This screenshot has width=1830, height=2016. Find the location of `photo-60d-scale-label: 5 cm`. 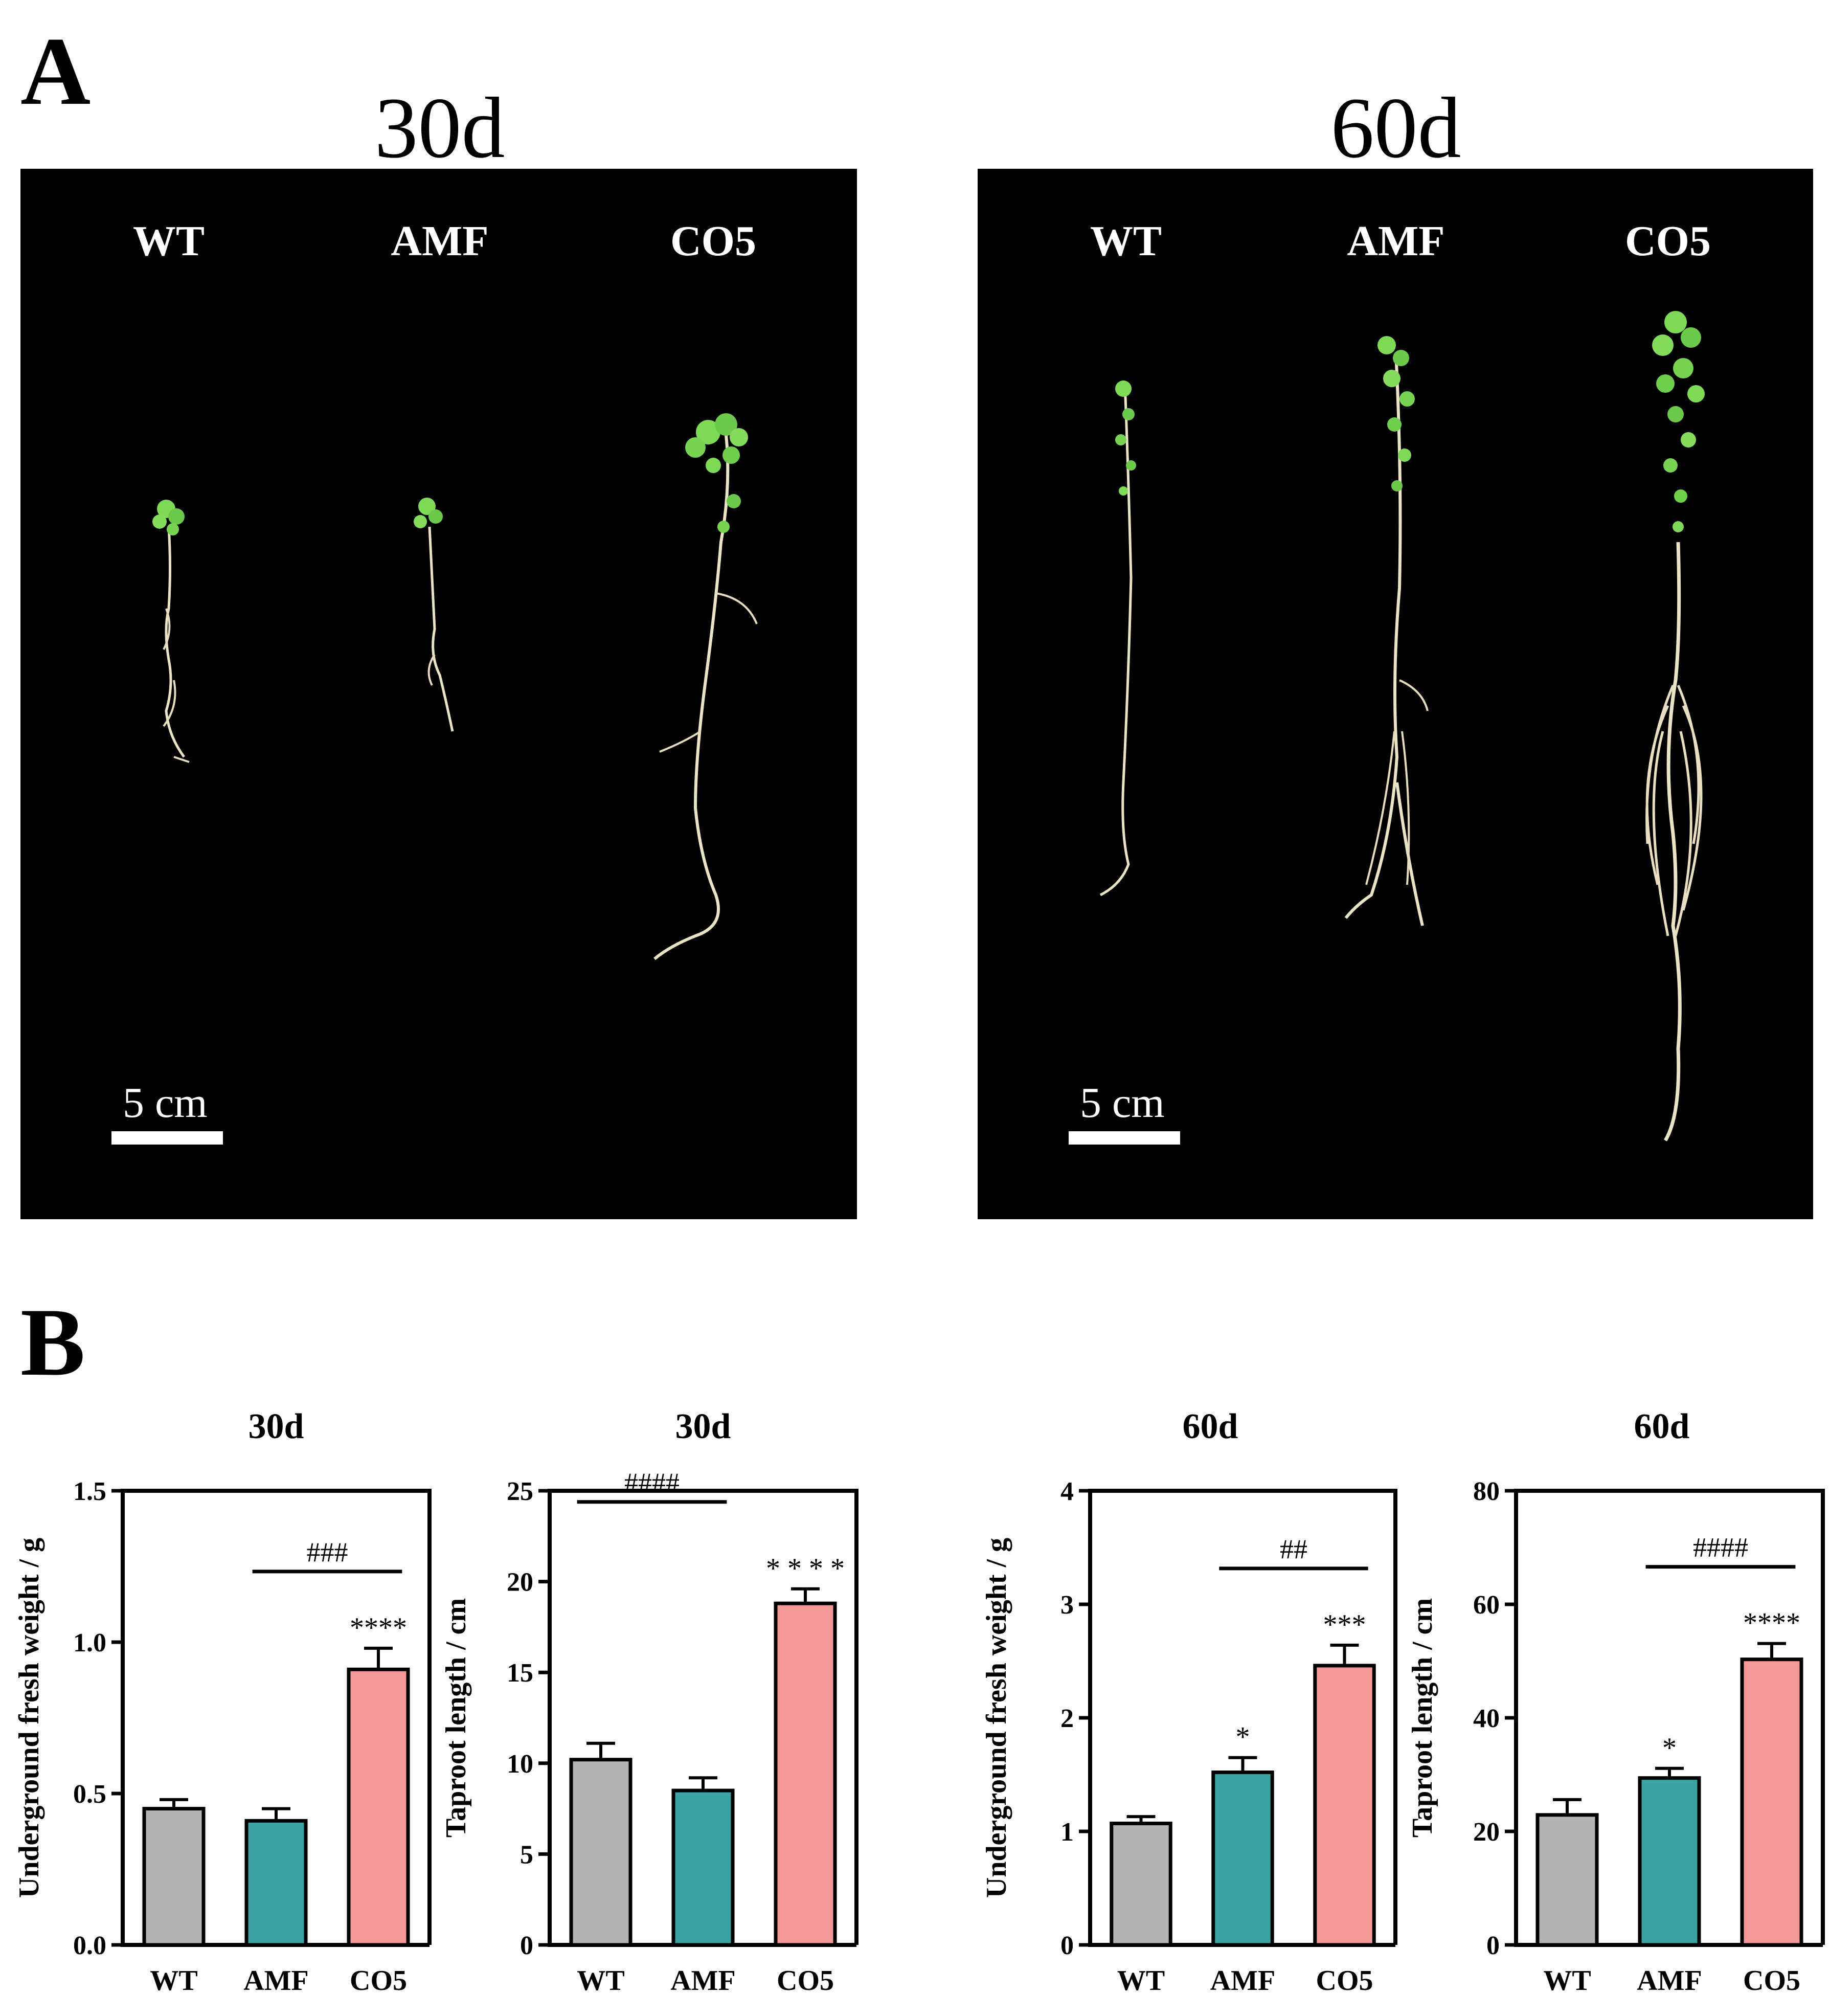

photo-60d-scale-label: 5 cm is located at coordinates (1123, 1103).